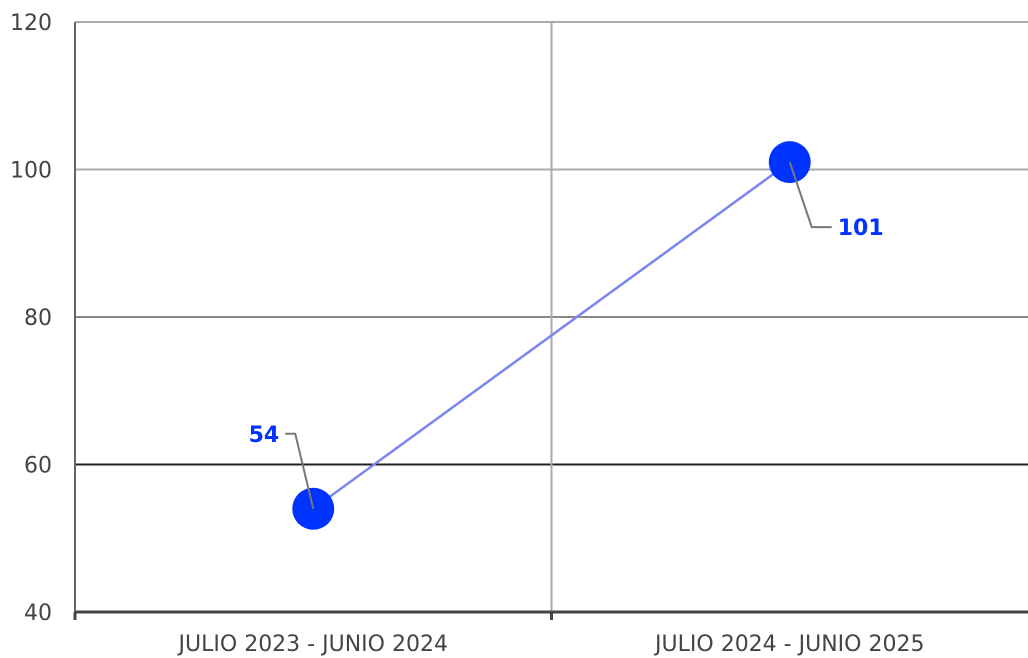 This screenshot has height=658, width=1028. I want to click on y-tick-label-40: 40, so click(38, 613).